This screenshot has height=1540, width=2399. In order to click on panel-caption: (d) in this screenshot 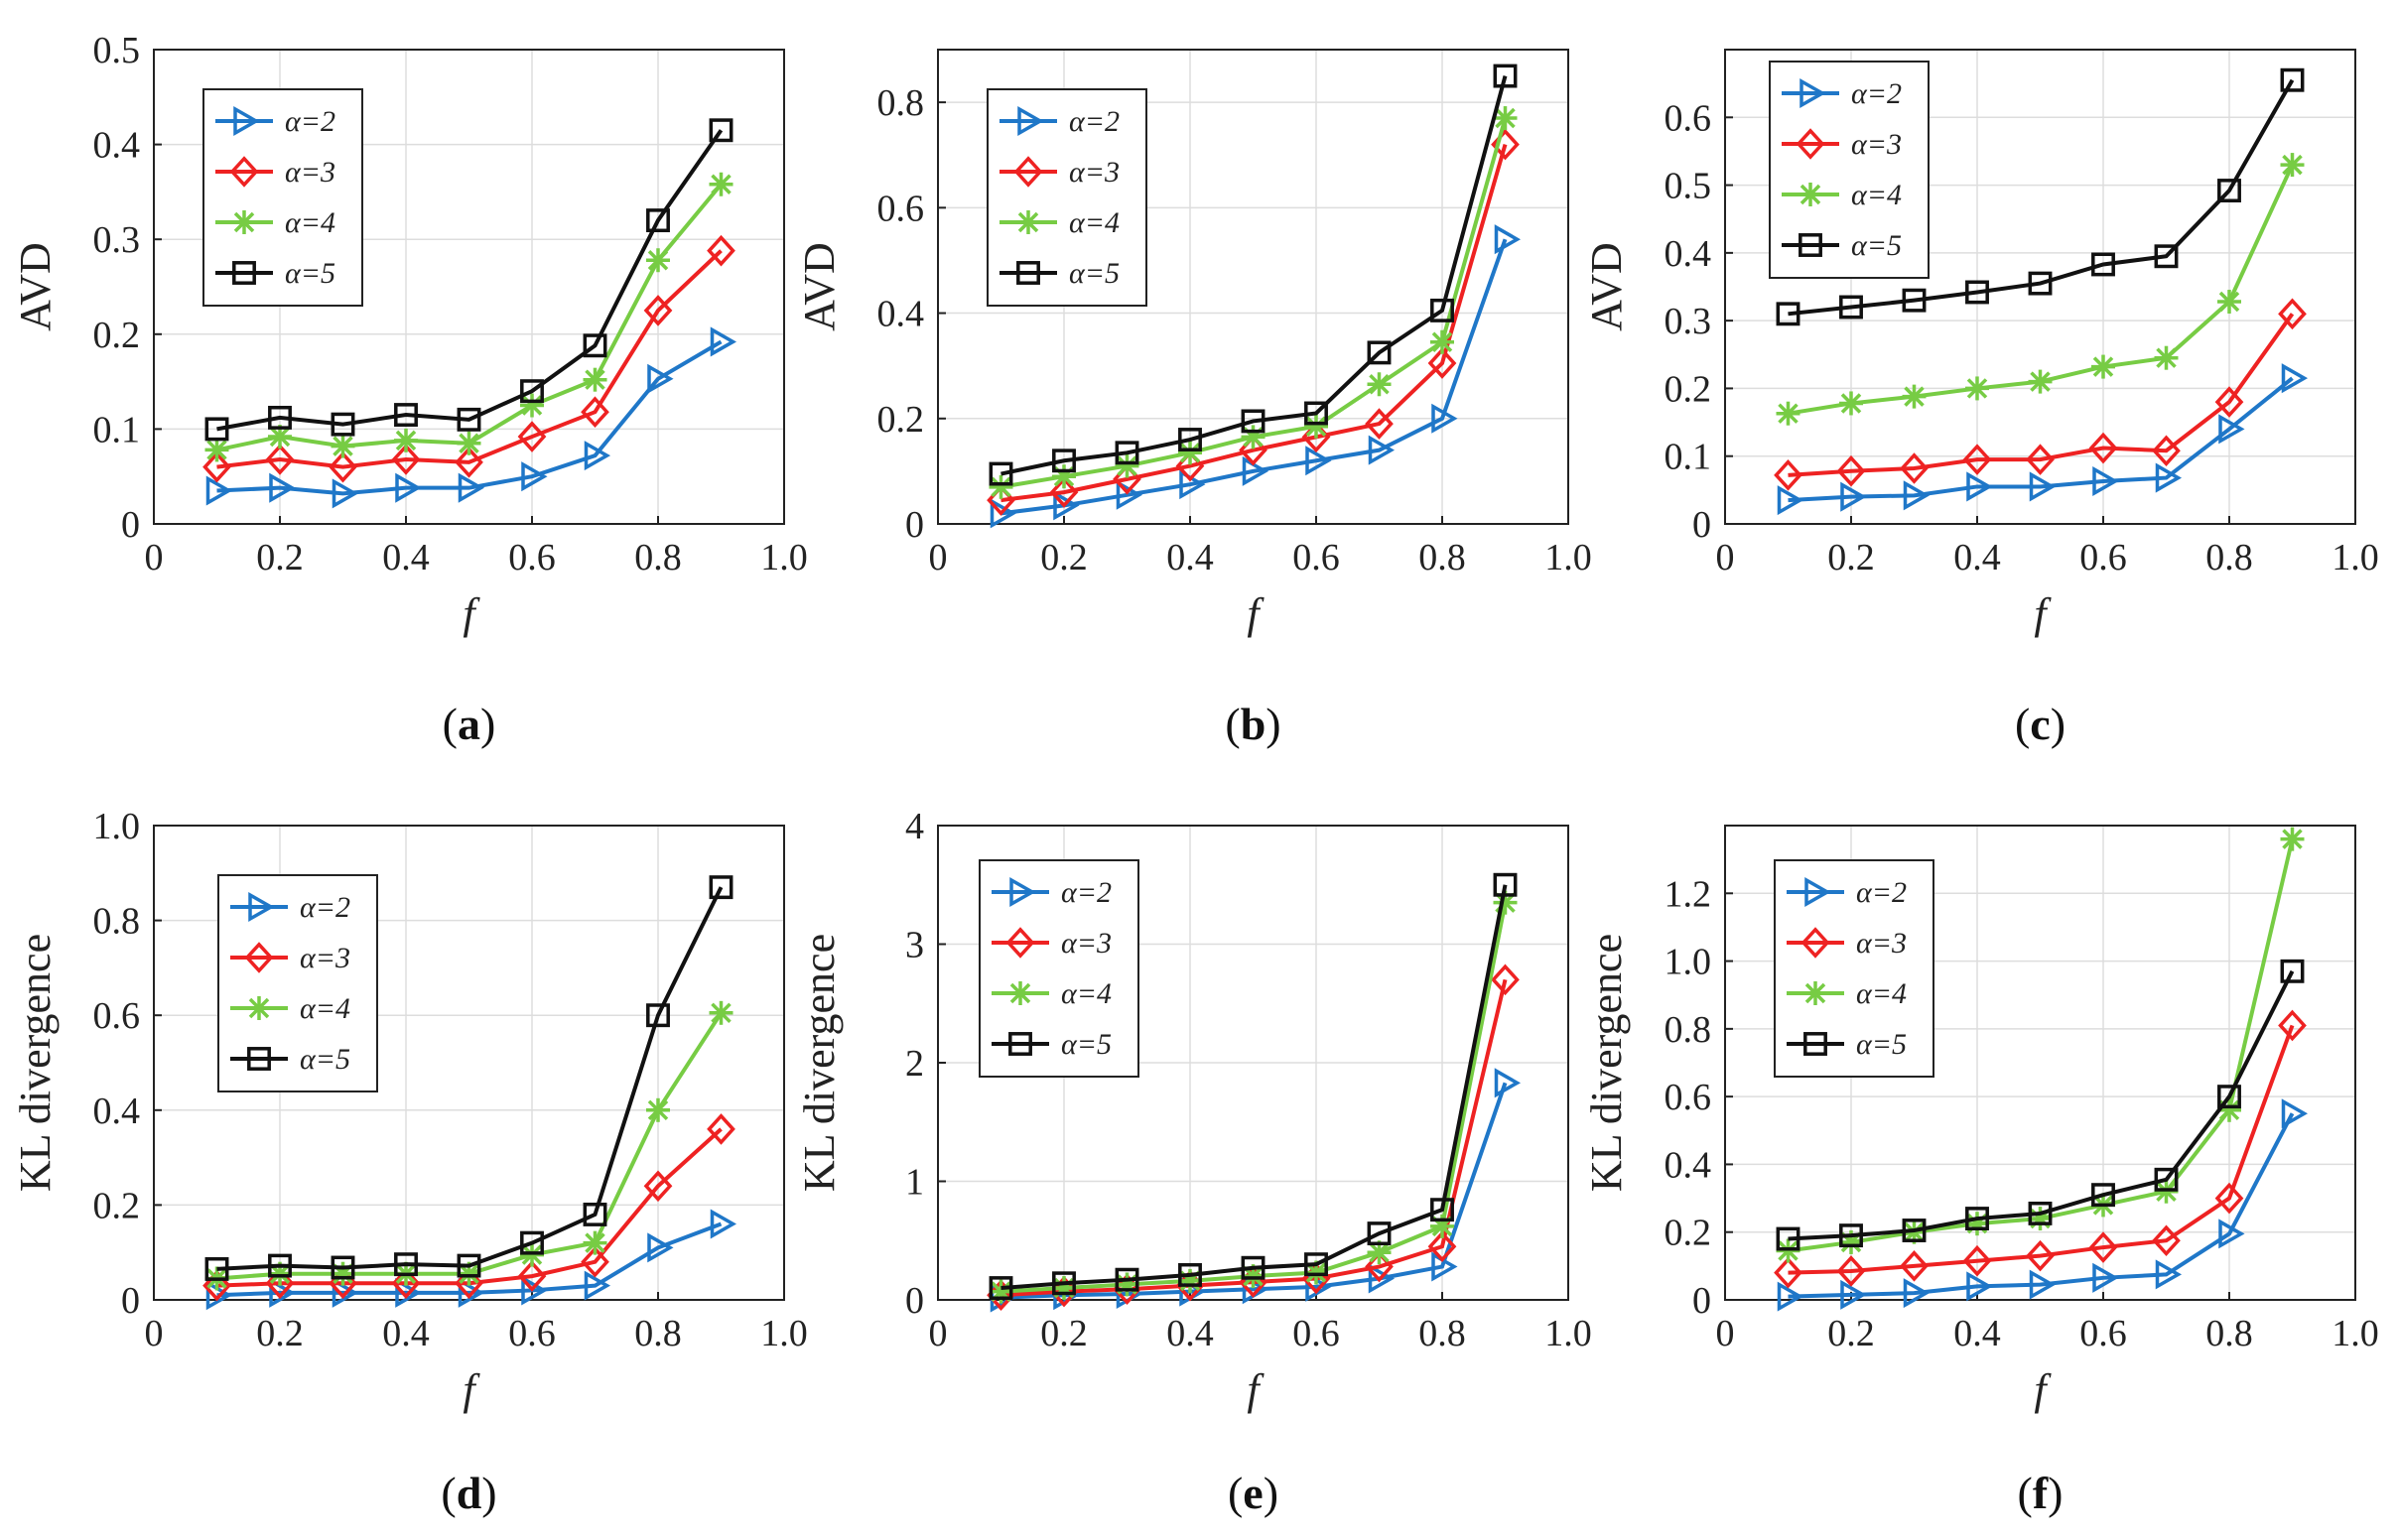, I will do `click(469, 1493)`.